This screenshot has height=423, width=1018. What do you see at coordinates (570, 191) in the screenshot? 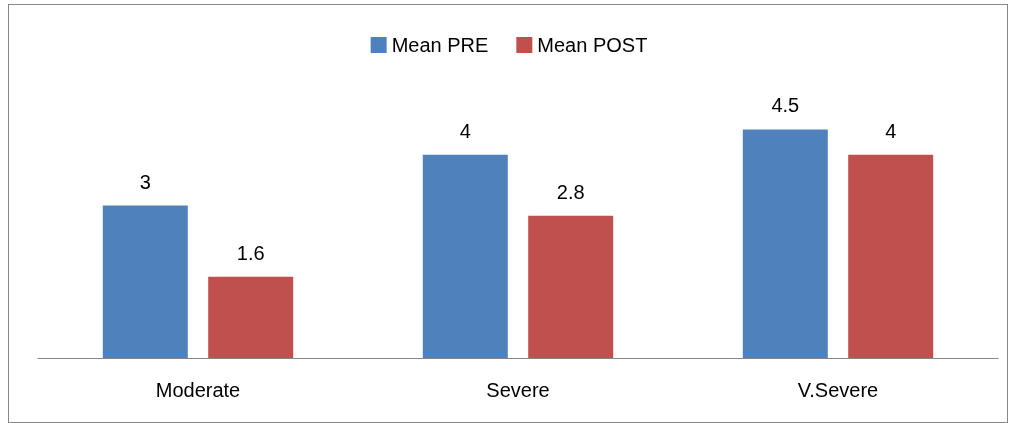
I see `data-label: 2.8` at bounding box center [570, 191].